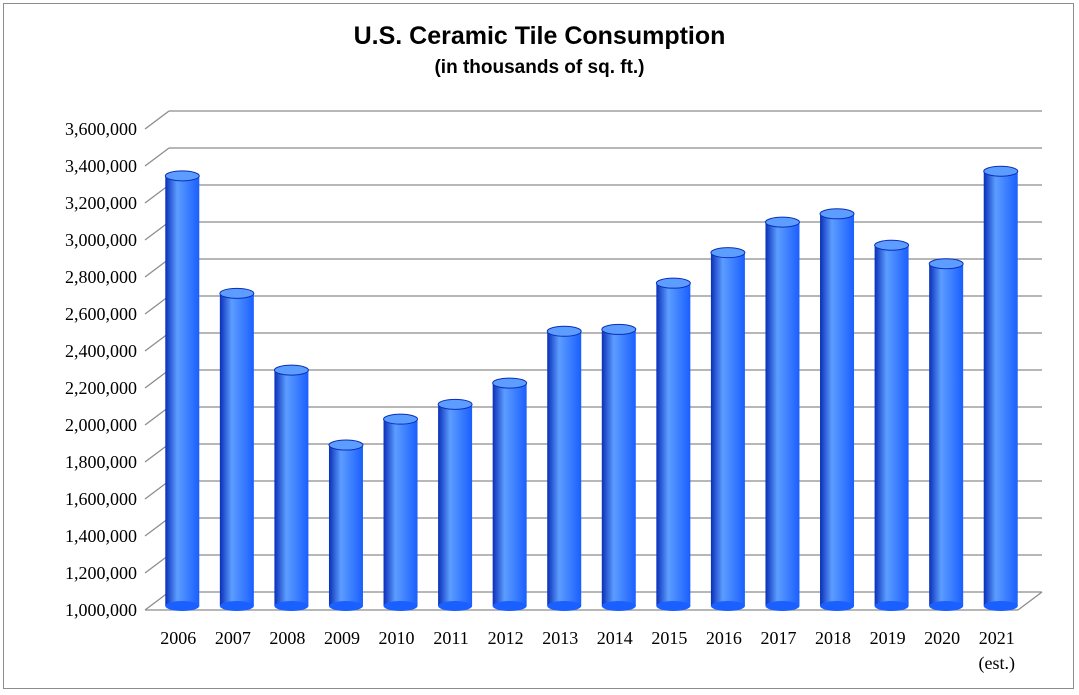 The width and height of the screenshot is (1079, 695). What do you see at coordinates (997, 638) in the screenshot?
I see `x-tick-label: 2021` at bounding box center [997, 638].